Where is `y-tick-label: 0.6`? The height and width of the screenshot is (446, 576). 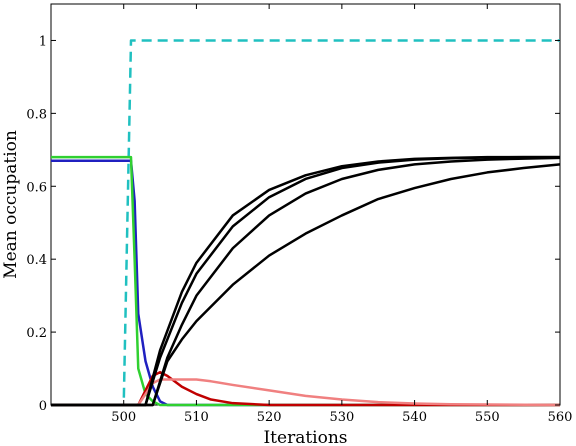 y-tick-label: 0.6 is located at coordinates (36, 187).